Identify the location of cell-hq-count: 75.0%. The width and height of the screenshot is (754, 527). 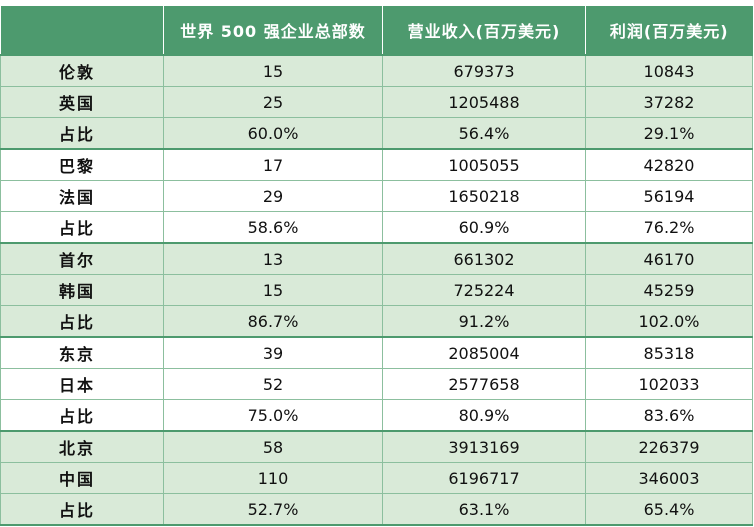
(273, 415).